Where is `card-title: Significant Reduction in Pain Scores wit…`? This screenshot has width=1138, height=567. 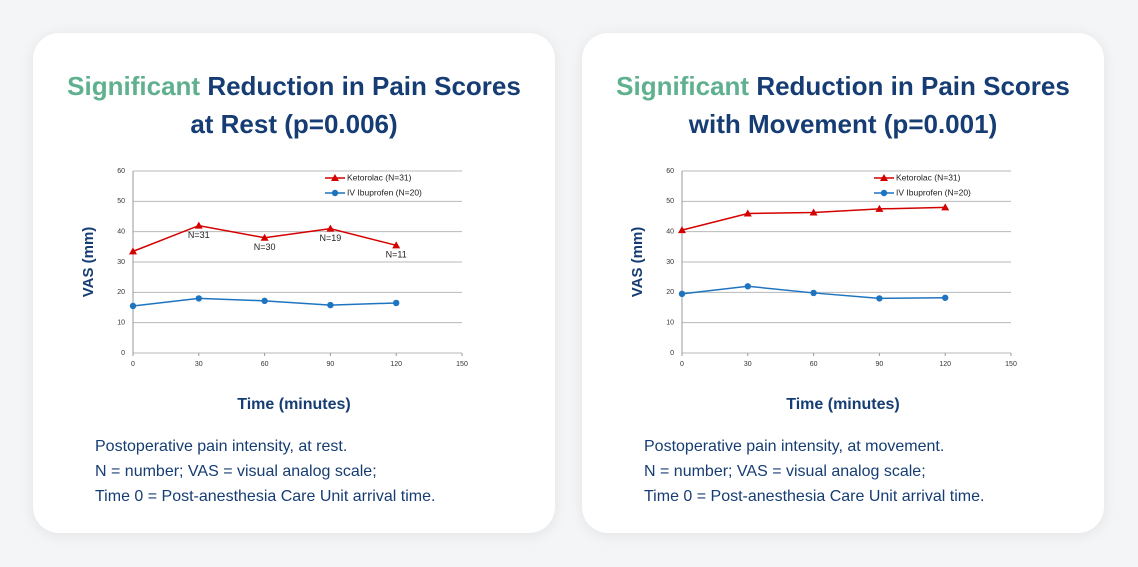 card-title: Significant Reduction in Pain Scores wit… is located at coordinates (843, 105).